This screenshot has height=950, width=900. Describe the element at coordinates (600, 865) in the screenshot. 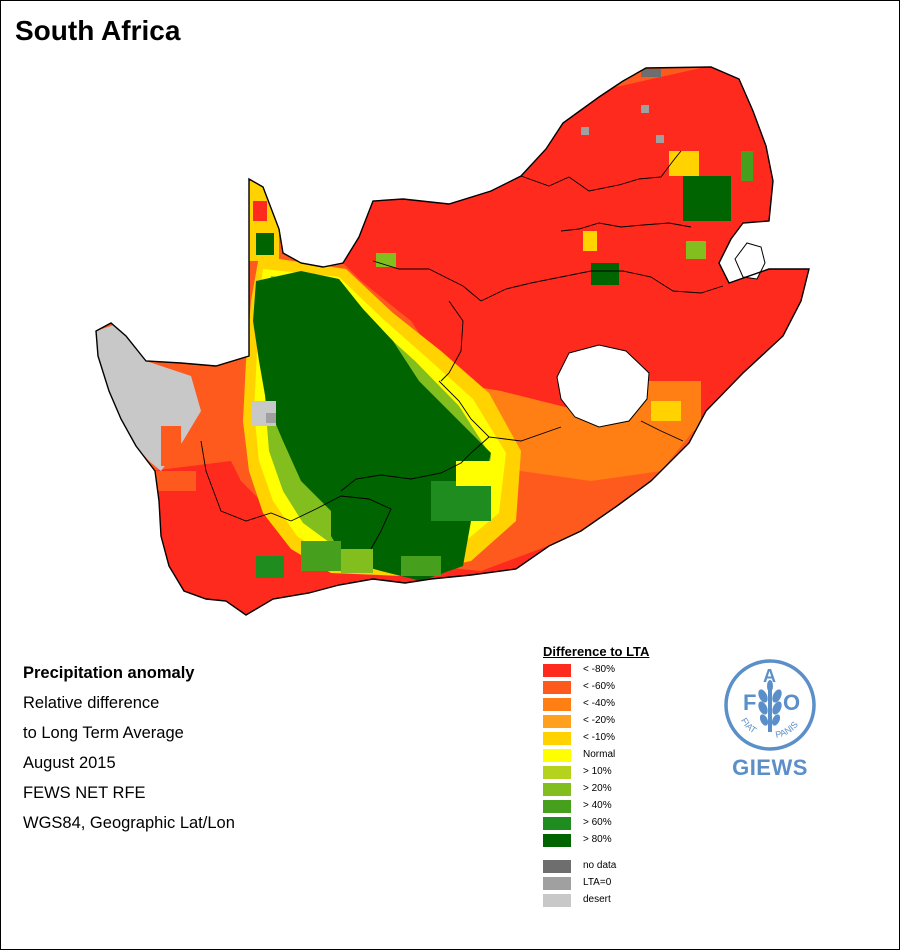

I see `legend-label: no data` at that location.